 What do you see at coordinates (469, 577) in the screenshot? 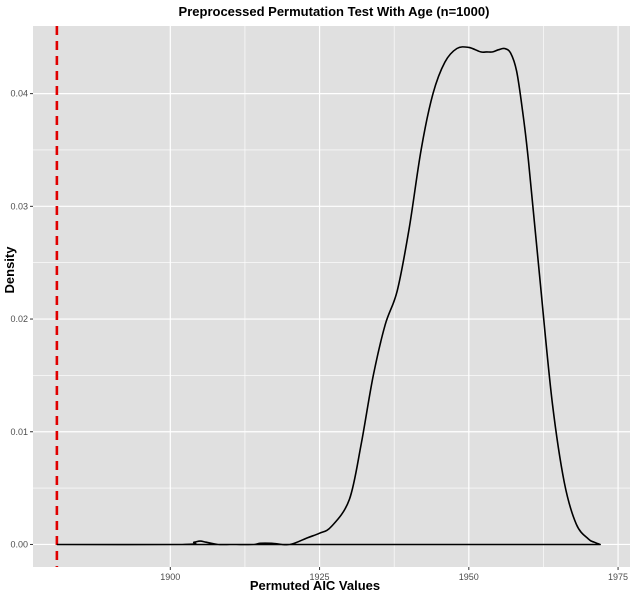
I see `x-tick-label: 1950` at bounding box center [469, 577].